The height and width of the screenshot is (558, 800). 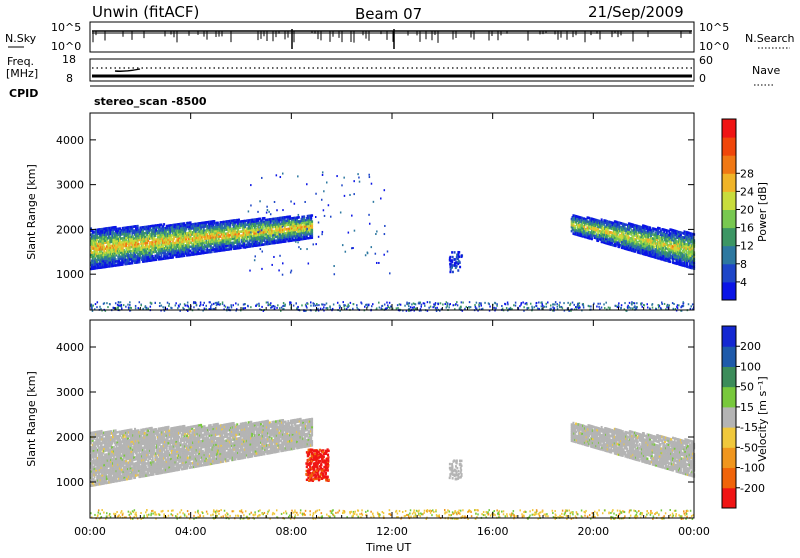 I want to click on freq-tick-bottom: 8, so click(x=69, y=78).